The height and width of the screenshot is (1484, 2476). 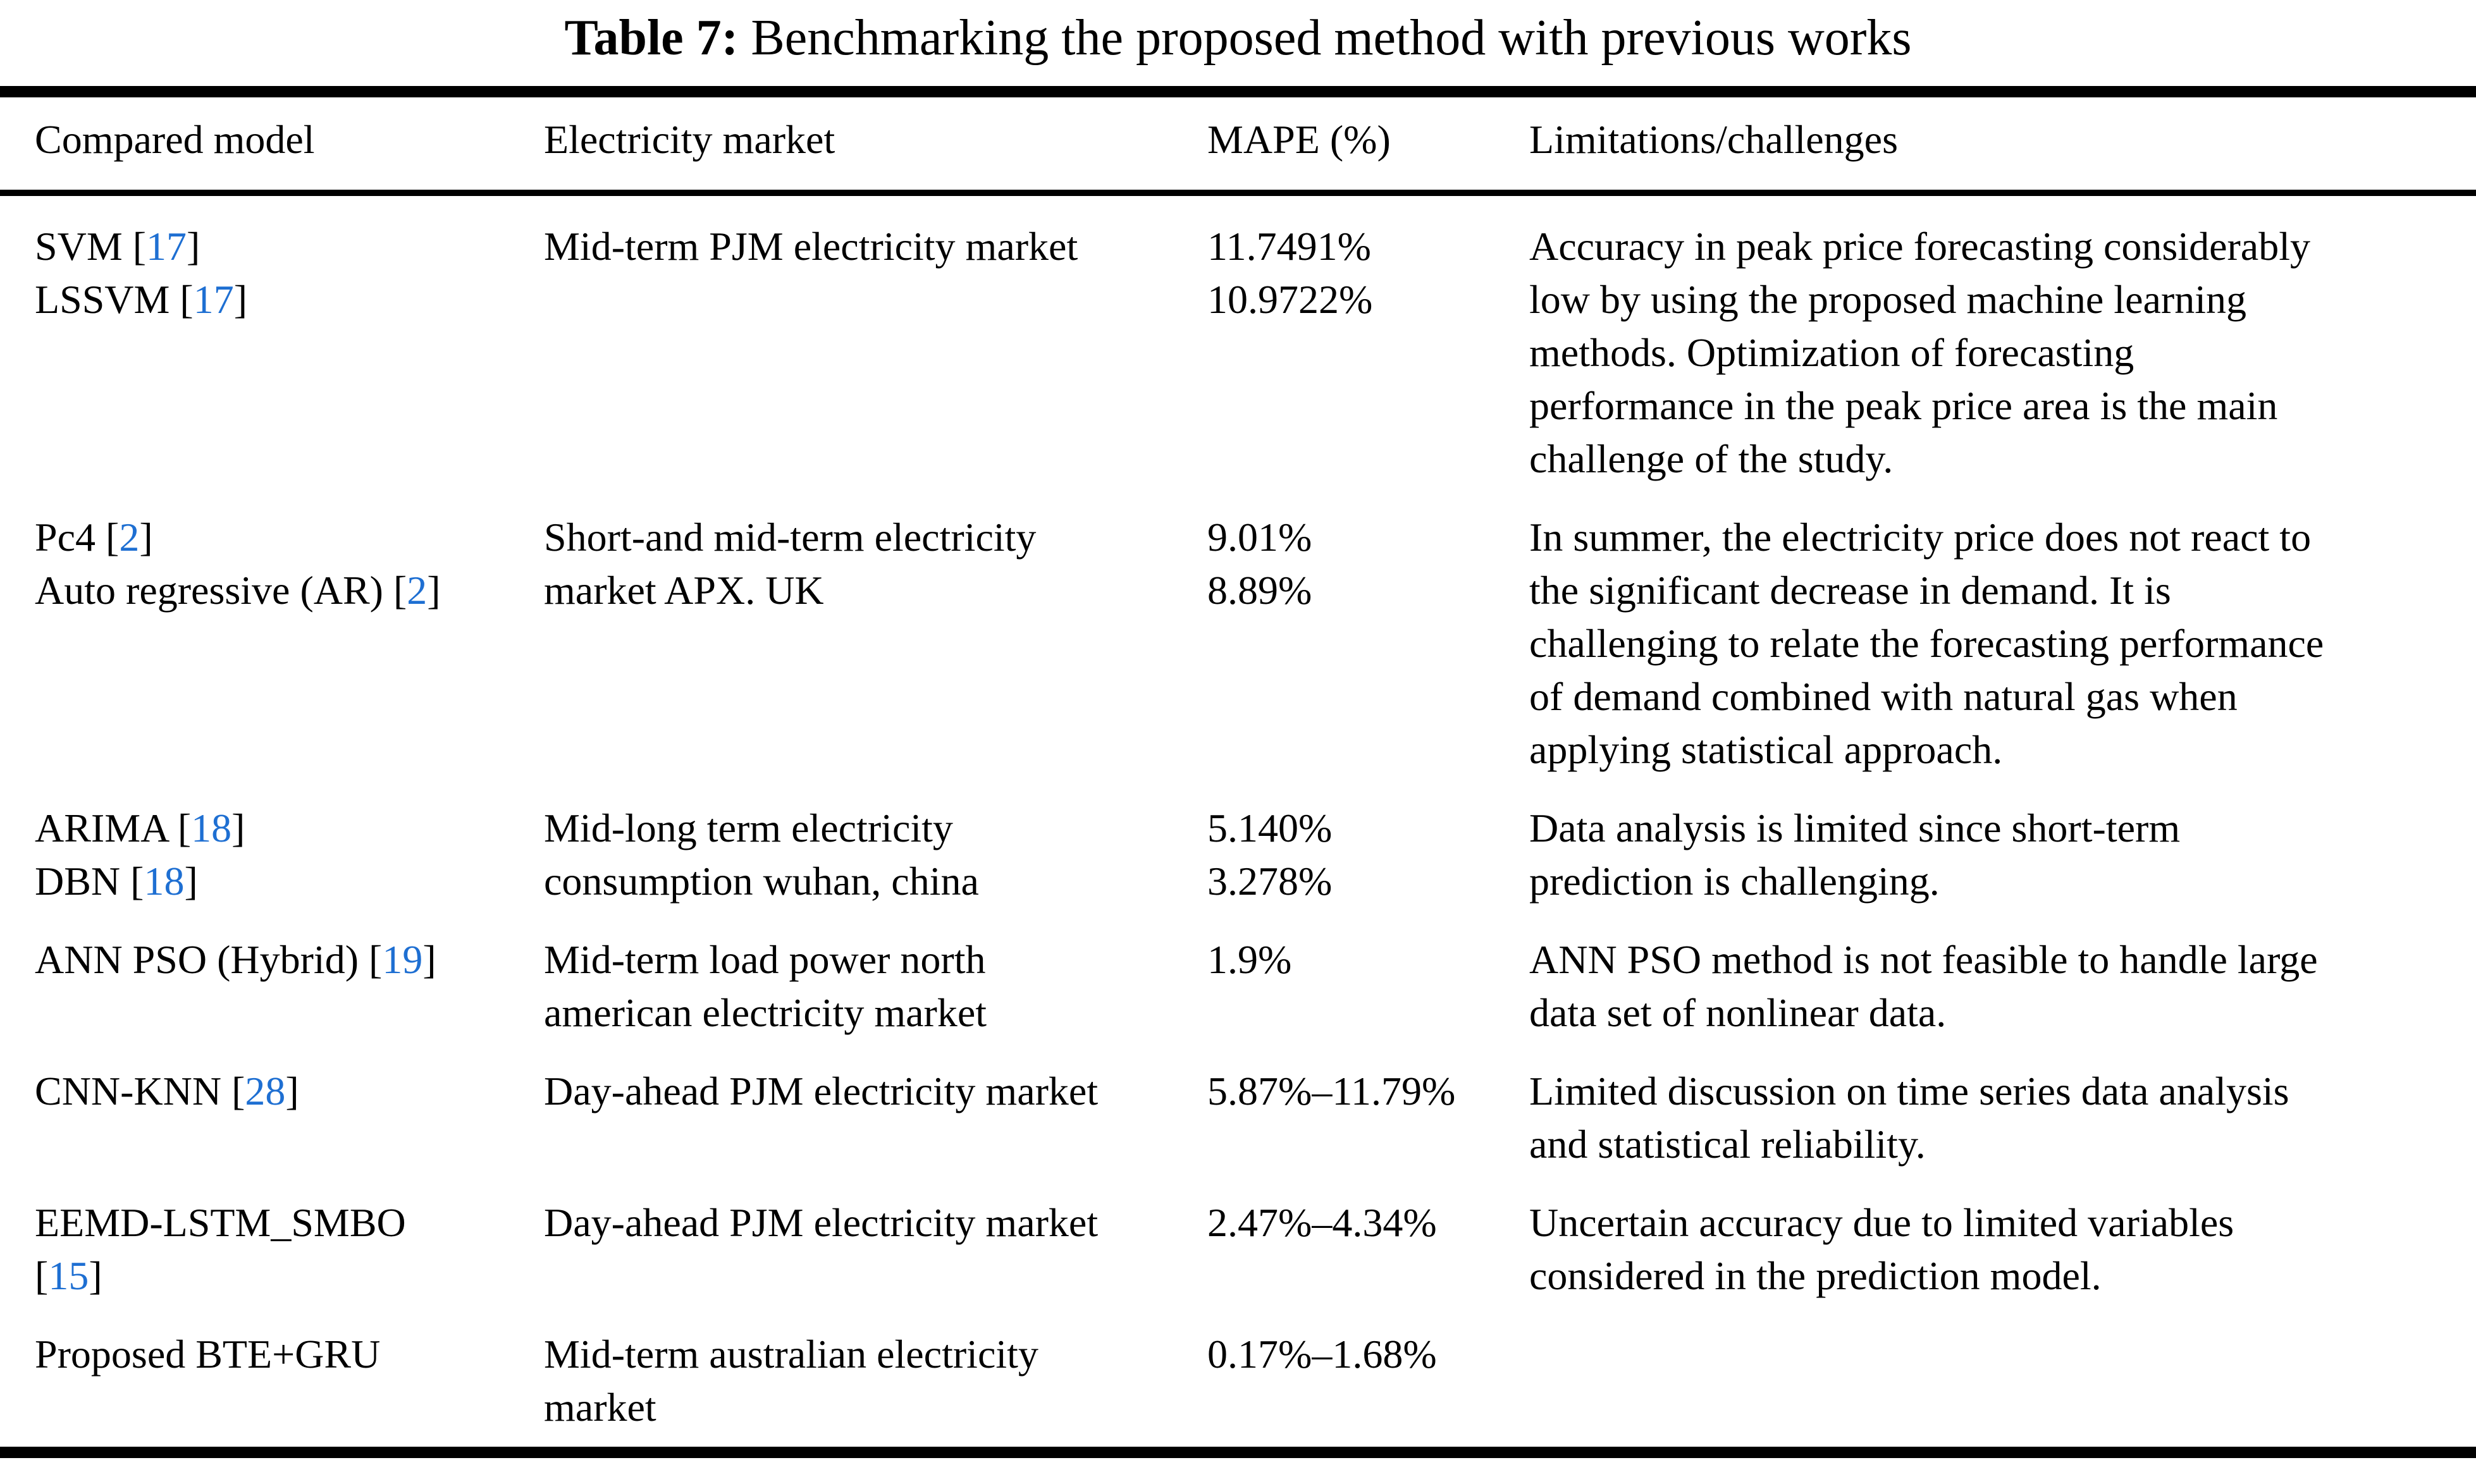 I want to click on column-header-electricity-market: Electricity market, so click(x=875, y=144).